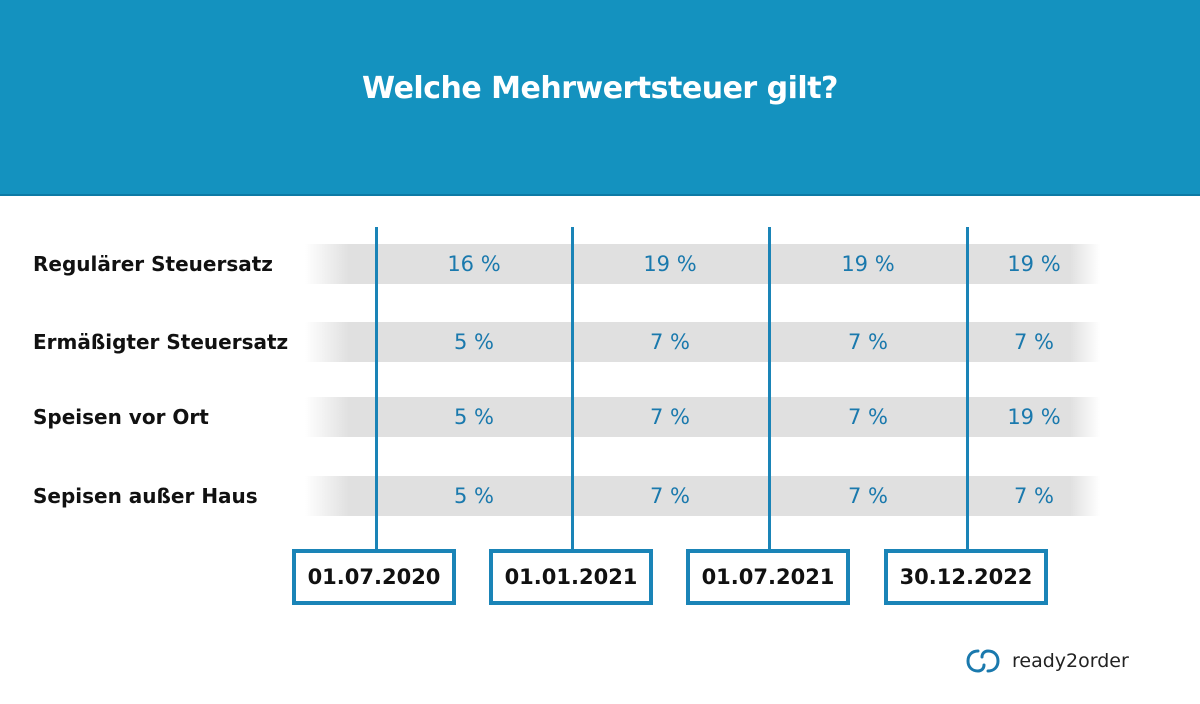  I want to click on row-label: Ermäßigter Steuersatz, so click(161, 342).